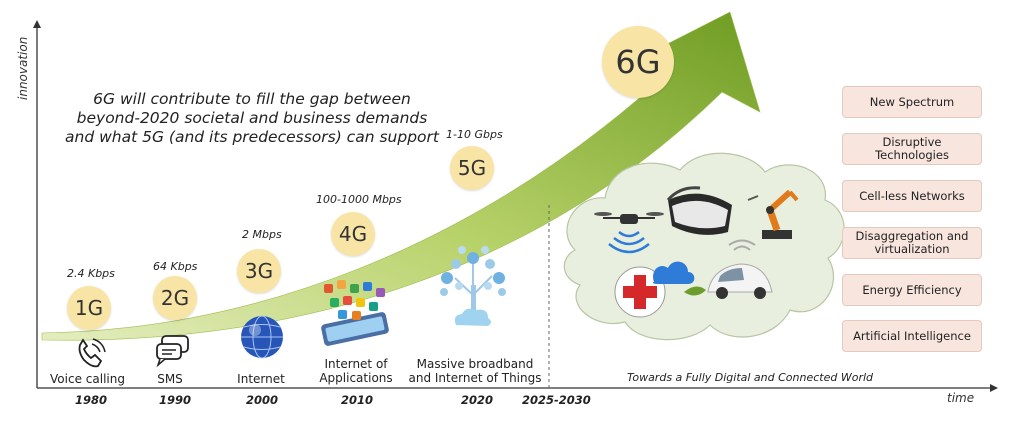 The height and width of the screenshot is (424, 1024). I want to click on x-axis-label: time, so click(961, 398).